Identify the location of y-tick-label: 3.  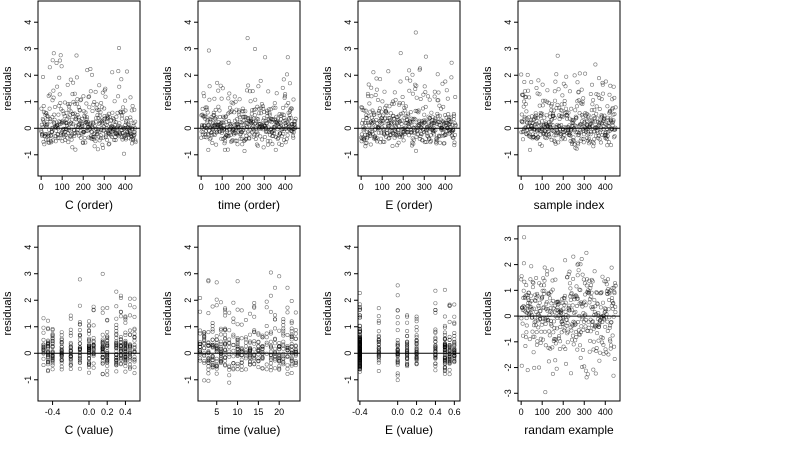
(508, 48).